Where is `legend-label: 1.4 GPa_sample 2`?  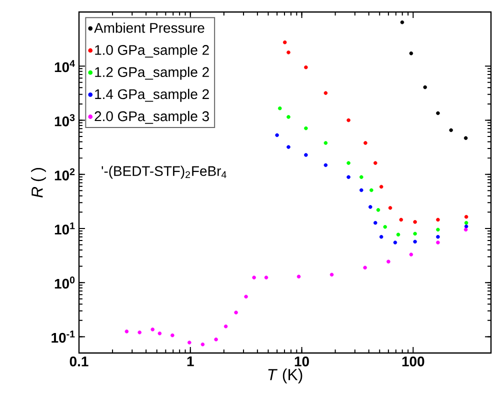
legend-label: 1.4 GPa_sample 2 is located at coordinates (152, 95).